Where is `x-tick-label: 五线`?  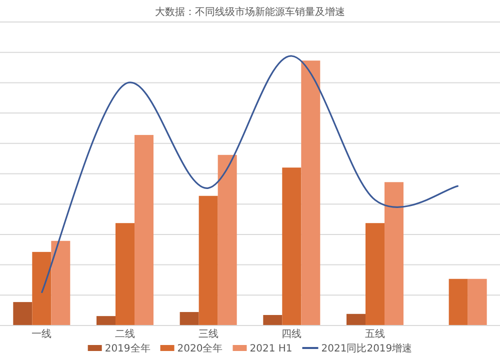 x-tick-label: 五线 is located at coordinates (375, 334).